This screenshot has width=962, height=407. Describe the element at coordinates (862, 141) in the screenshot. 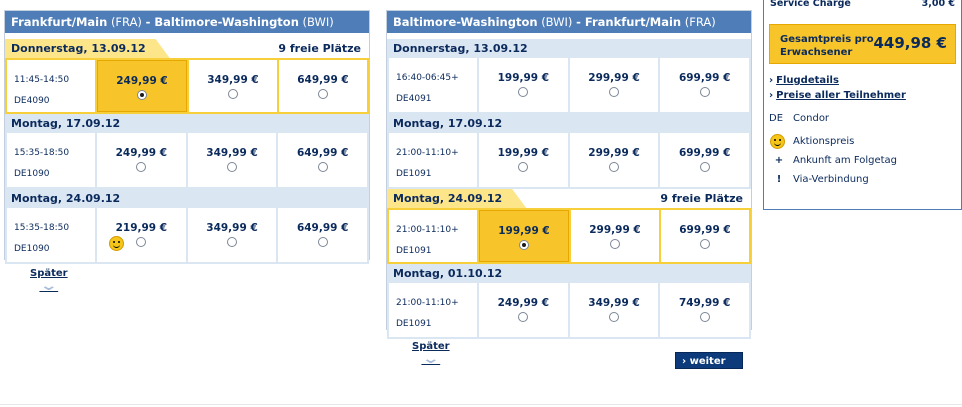

I see `legend-promo: Aktionspreis` at that location.